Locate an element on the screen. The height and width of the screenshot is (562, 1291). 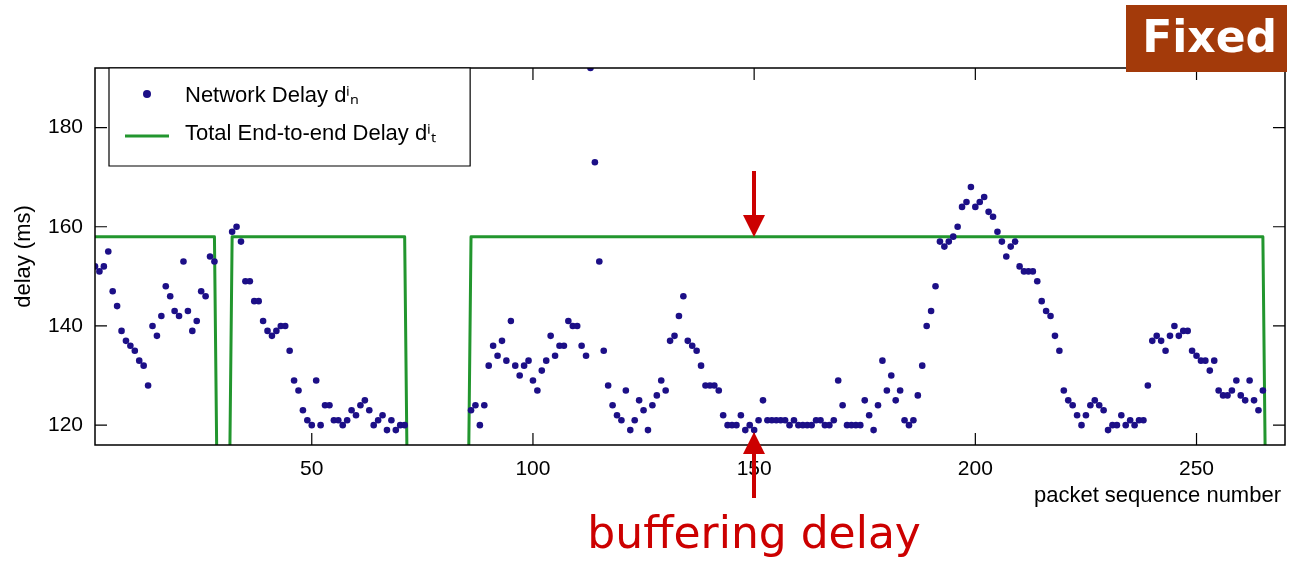
legend-label: Network Delay dⁱₙ is located at coordinates (272, 95).